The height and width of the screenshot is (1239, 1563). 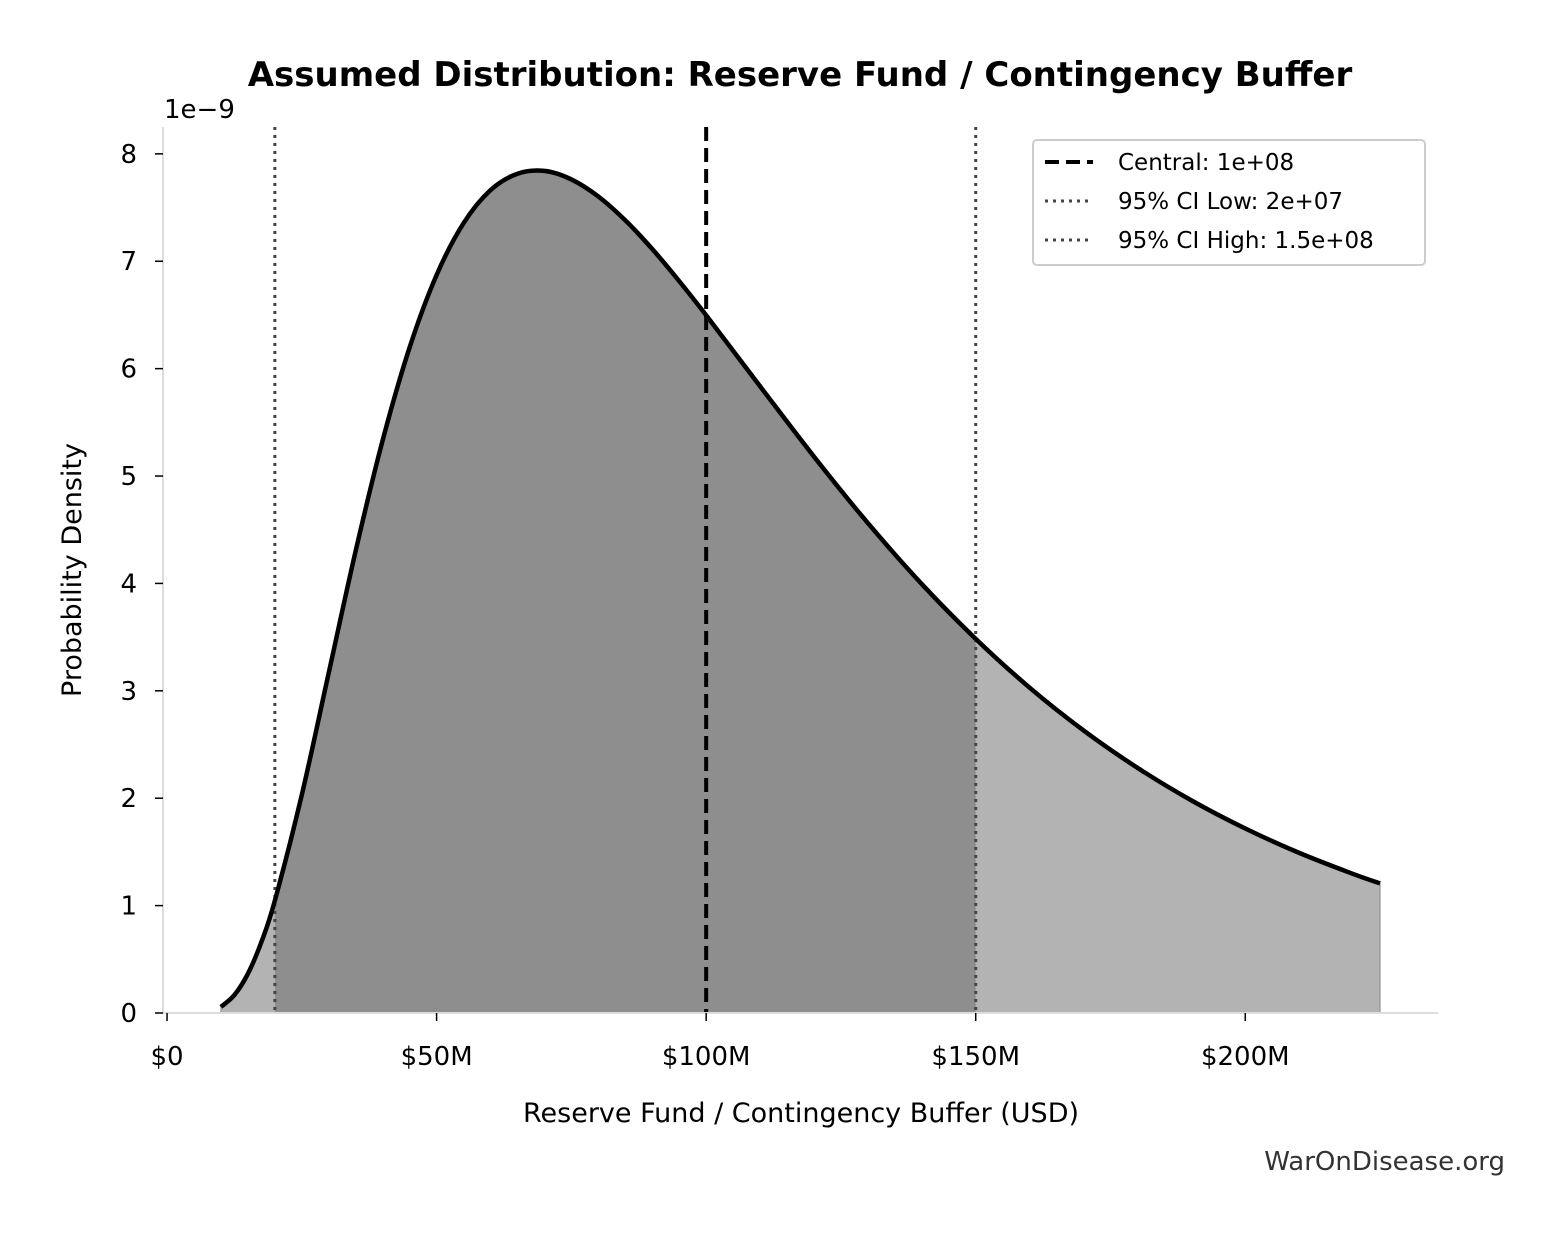 I want to click on x-tick-label: $100M, so click(x=706, y=1057).